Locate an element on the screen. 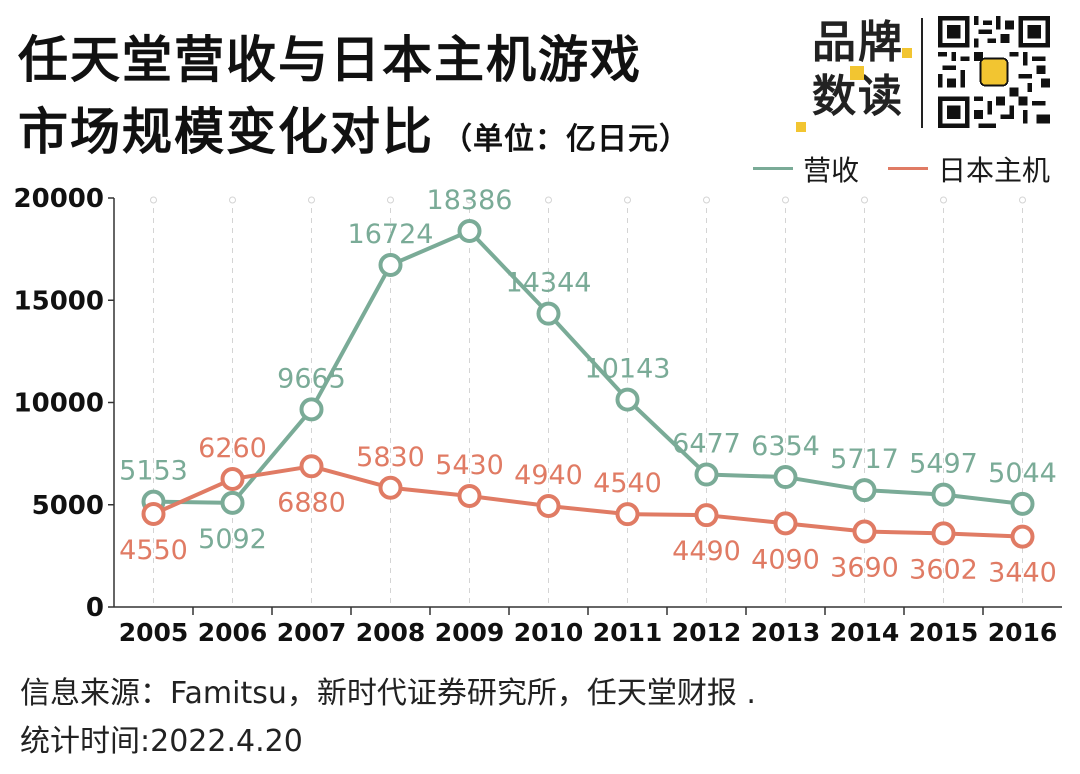  y-tick-label: 15000 is located at coordinates (59, 301).